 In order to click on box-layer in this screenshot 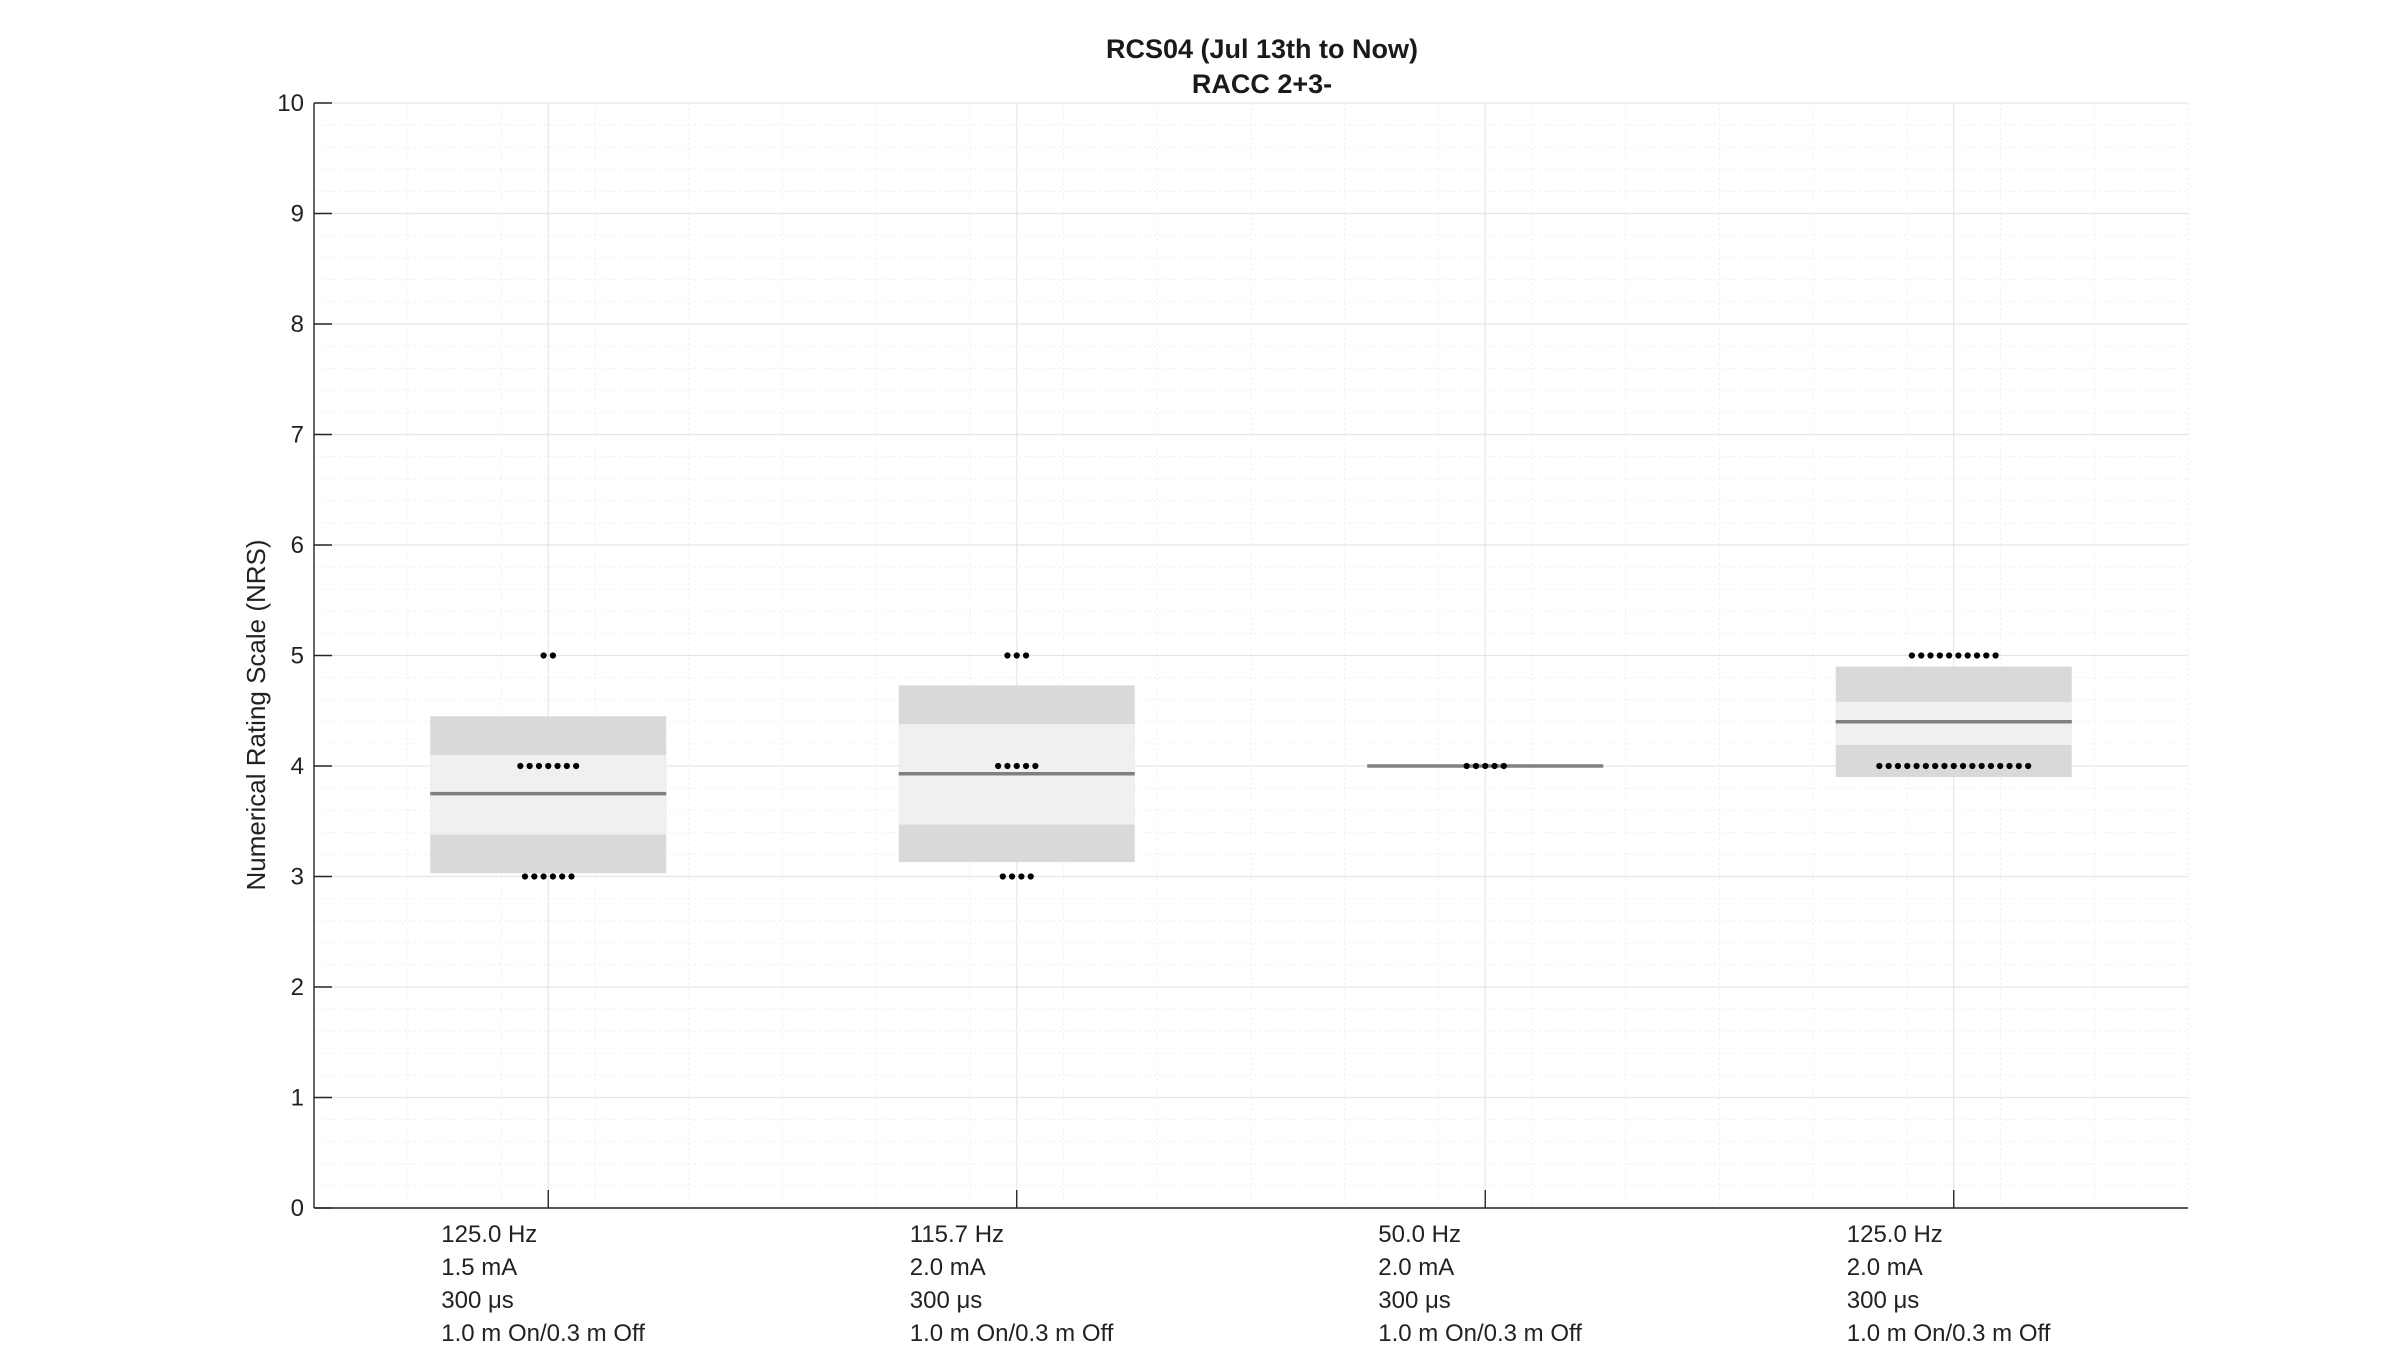, I will do `click(1251, 770)`.